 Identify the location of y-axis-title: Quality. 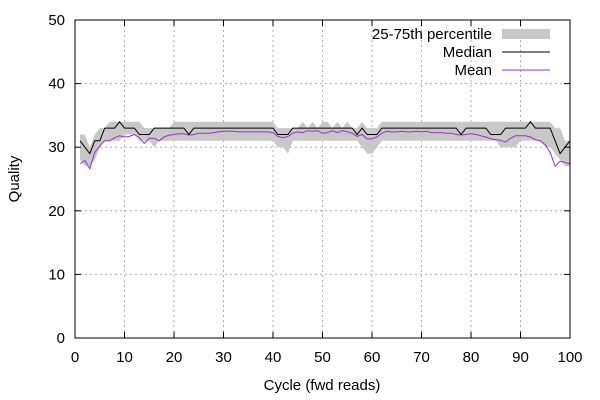
(14, 178).